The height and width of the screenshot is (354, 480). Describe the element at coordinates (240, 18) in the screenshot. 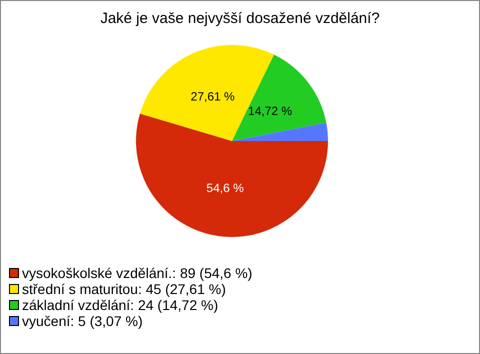

I see `chart-title: Jaké je vaše nejvyšší dosažené vzdělání?` at that location.